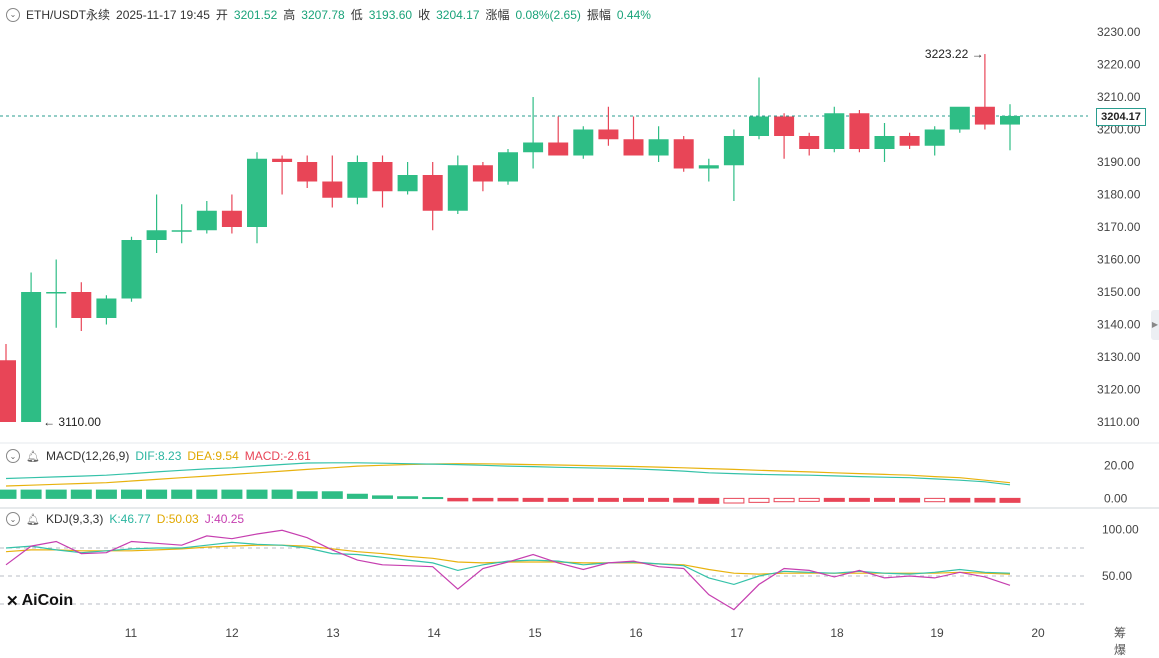  I want to click on corner-tools: 筹 爆, so click(1123, 641).